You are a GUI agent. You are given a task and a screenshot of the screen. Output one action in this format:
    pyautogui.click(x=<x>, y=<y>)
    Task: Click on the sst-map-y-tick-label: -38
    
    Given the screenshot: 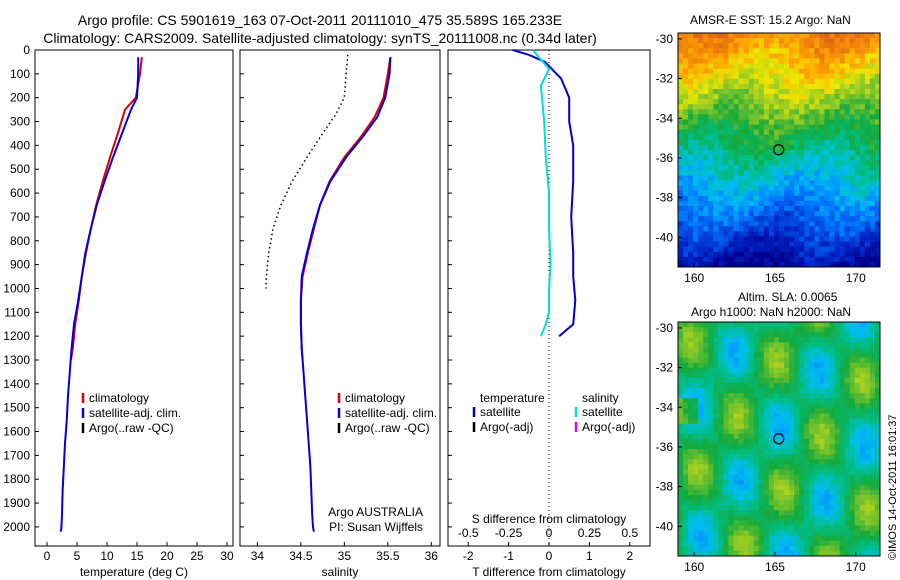 What is the action you would take?
    pyautogui.click(x=665, y=198)
    